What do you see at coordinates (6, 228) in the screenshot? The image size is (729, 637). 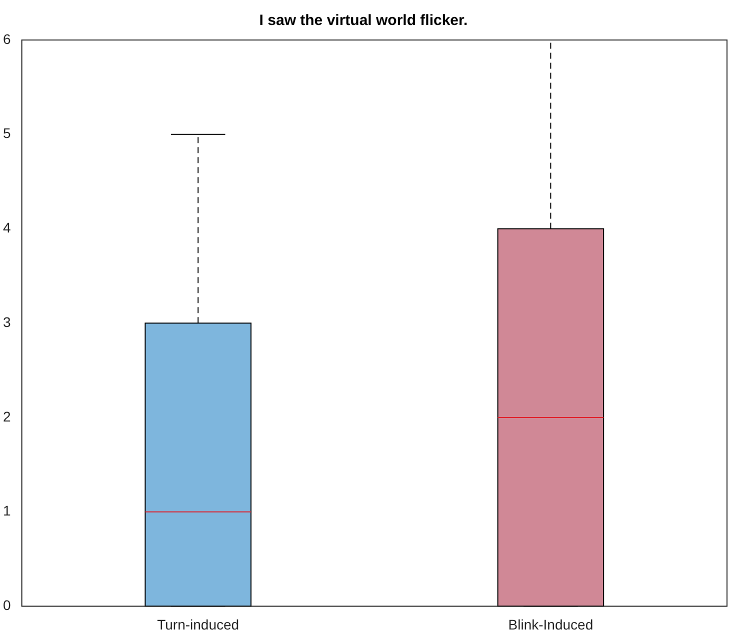 I see `y-tick-label: 4` at bounding box center [6, 228].